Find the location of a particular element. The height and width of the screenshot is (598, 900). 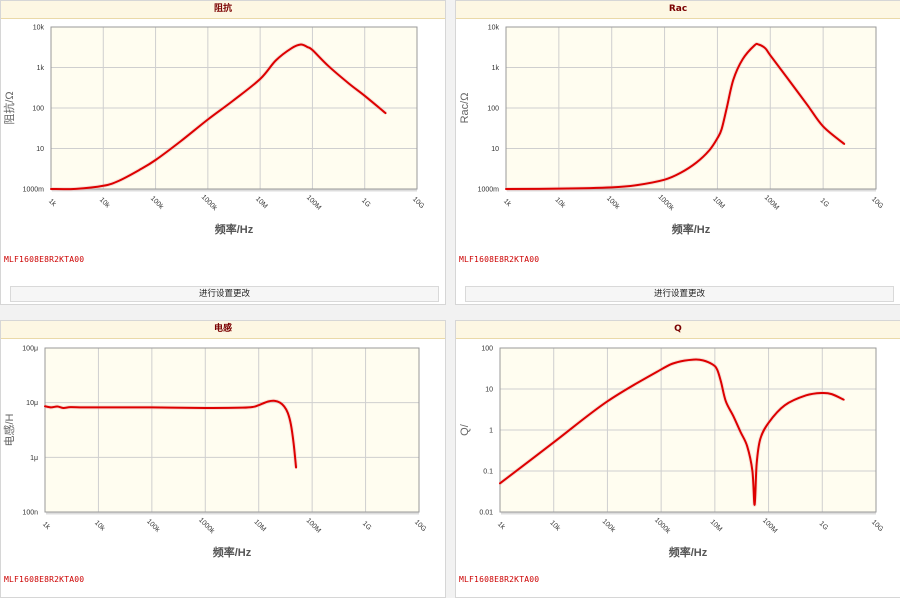

panel-title: 电感 is located at coordinates (223, 330).